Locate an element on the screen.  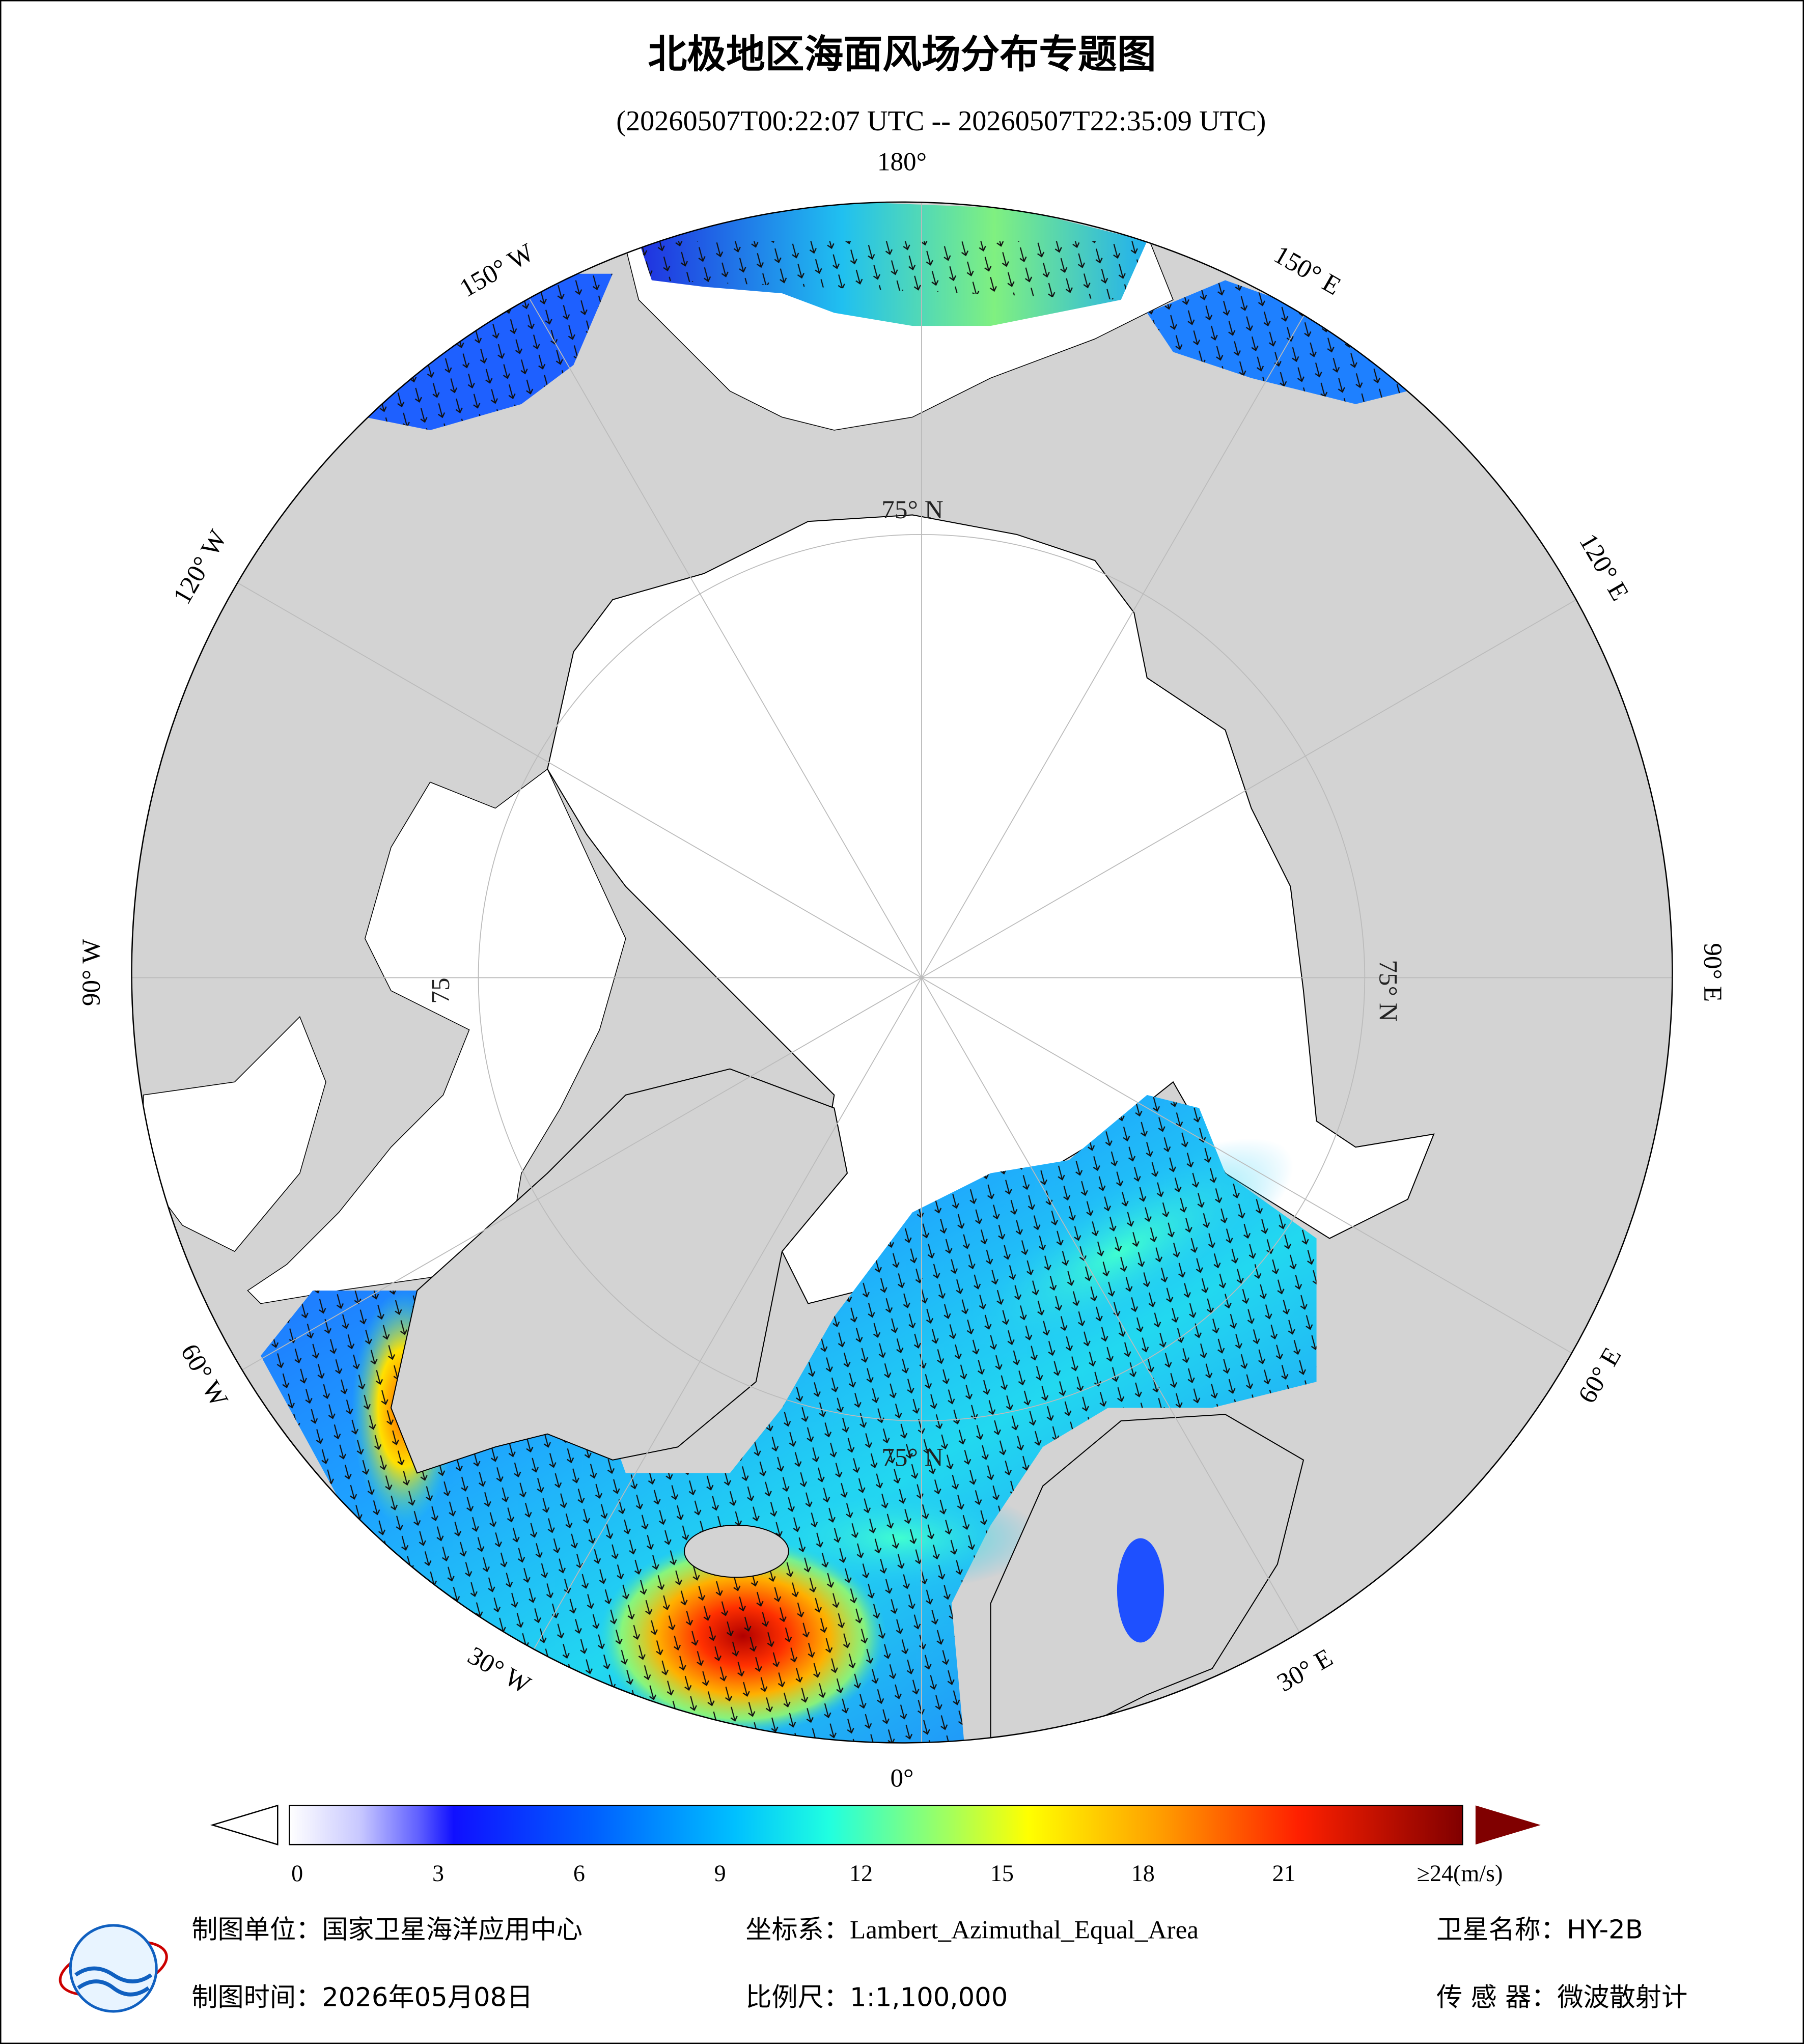
longitude-label: 30° W is located at coordinates (499, 1670).